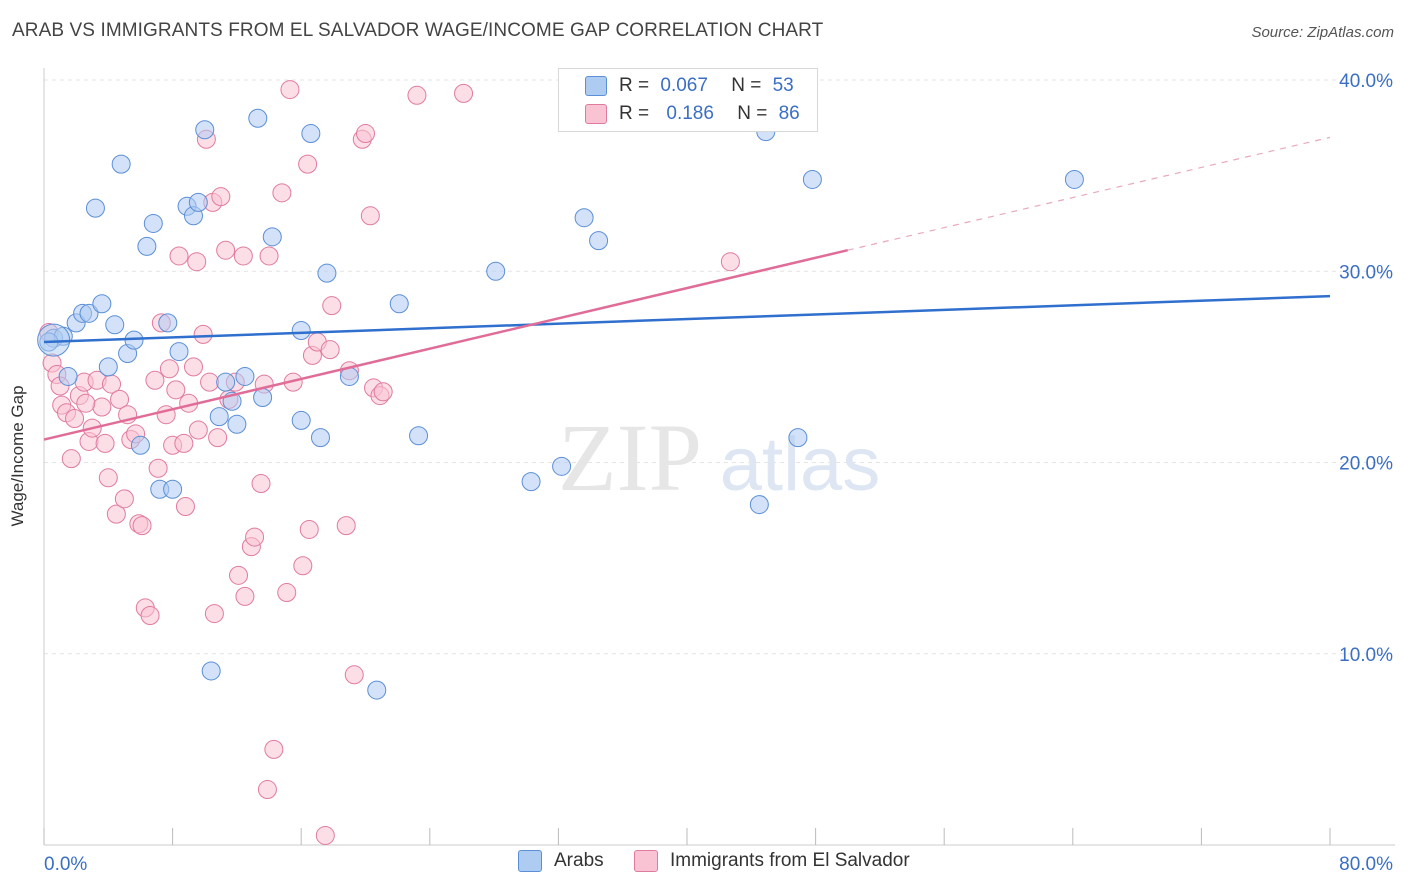 The width and height of the screenshot is (1406, 892). What do you see at coordinates (634, 85) in the screenshot?
I see `legend-r-label: R =` at bounding box center [634, 85].